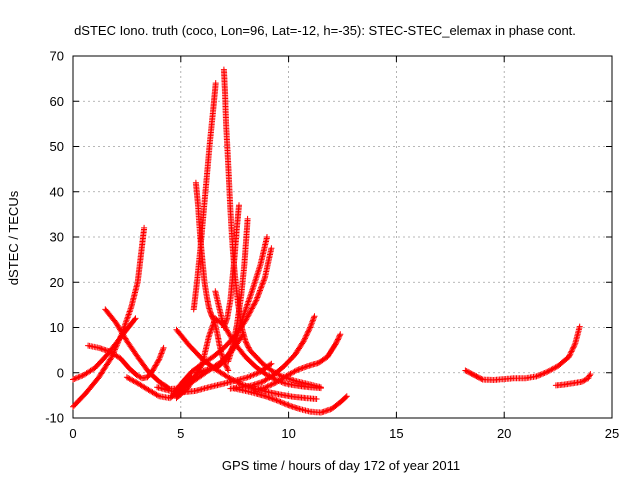  Describe the element at coordinates (396, 433) in the screenshot. I see `x-tick-label: 15` at that location.